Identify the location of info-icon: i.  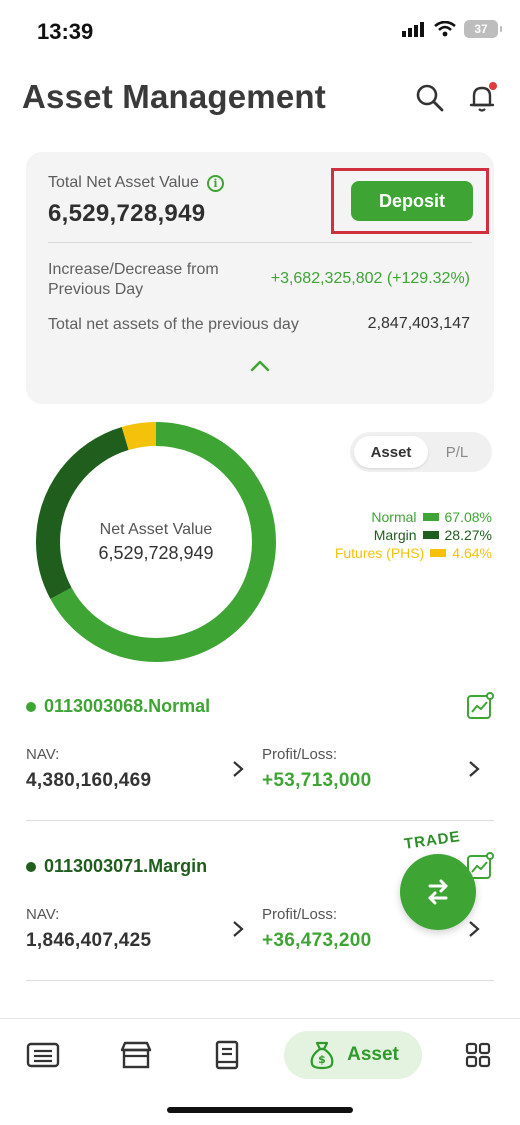
(215, 183).